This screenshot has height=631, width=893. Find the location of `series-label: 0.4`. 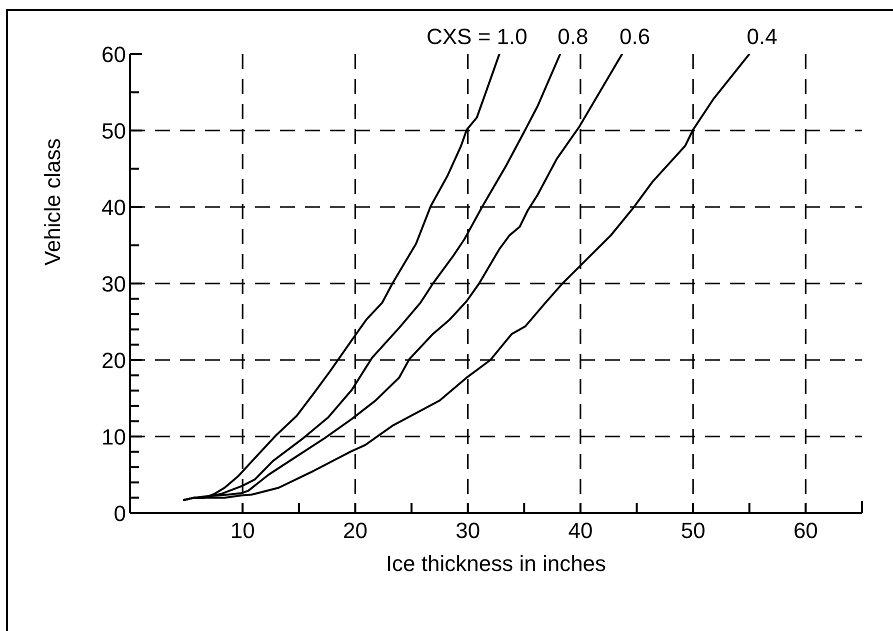

series-label: 0.4 is located at coordinates (762, 36).